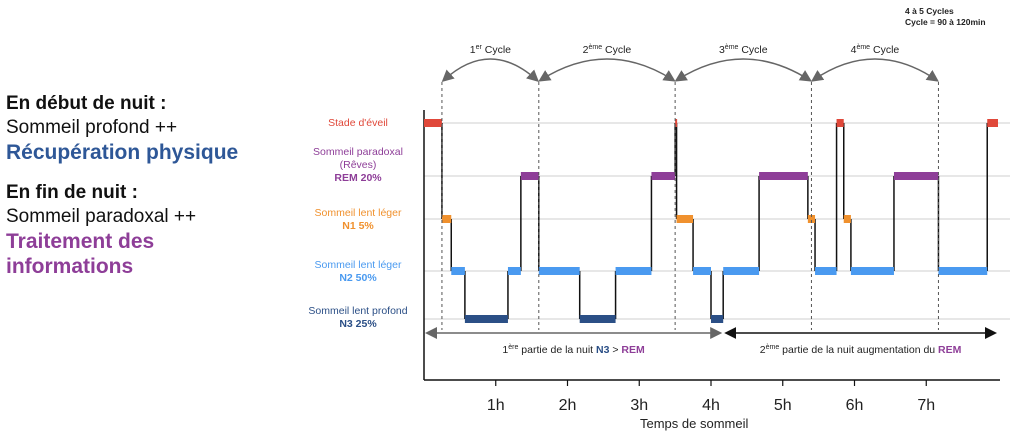  I want to click on x-axis-title: Temps de sommeil, so click(694, 423).